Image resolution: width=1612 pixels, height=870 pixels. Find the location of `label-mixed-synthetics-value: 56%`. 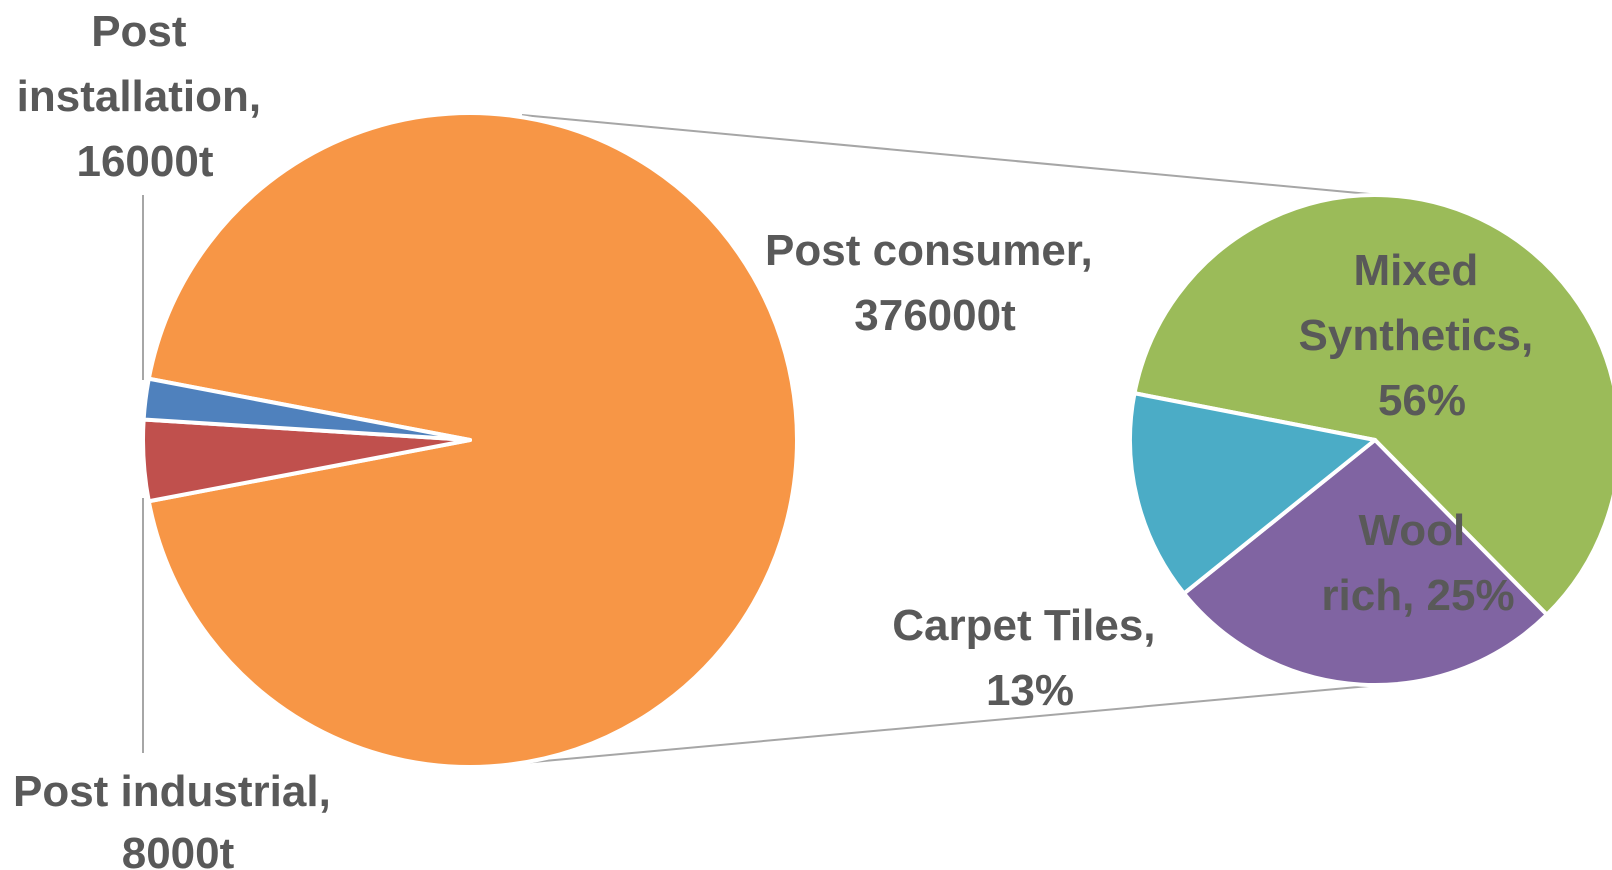

label-mixed-synthetics-value: 56% is located at coordinates (1422, 400).